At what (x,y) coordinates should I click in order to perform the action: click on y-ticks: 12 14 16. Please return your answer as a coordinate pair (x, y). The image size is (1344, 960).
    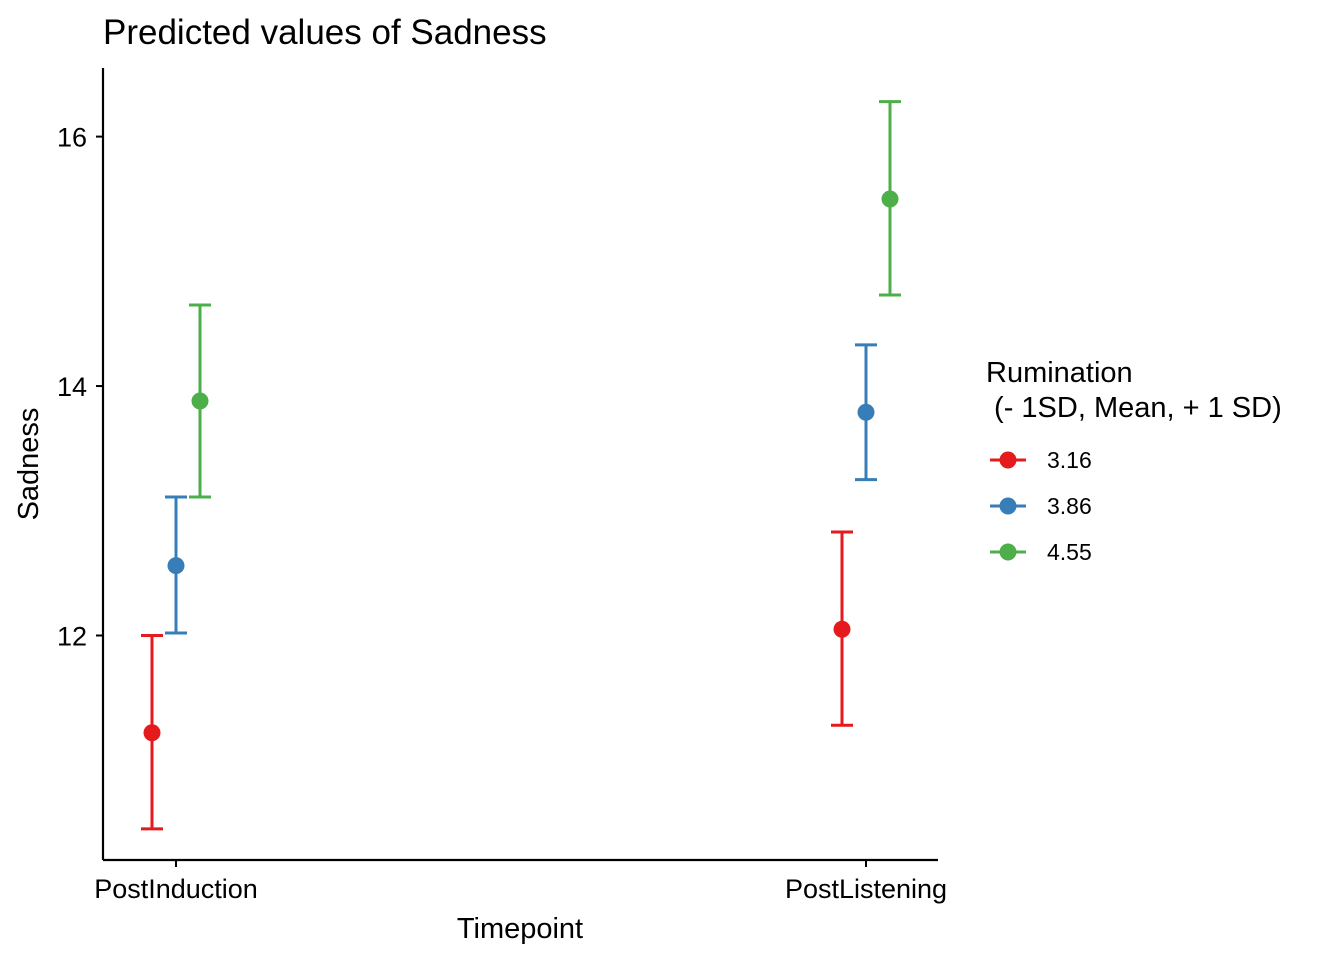
    Looking at the image, I should click on (80, 387).